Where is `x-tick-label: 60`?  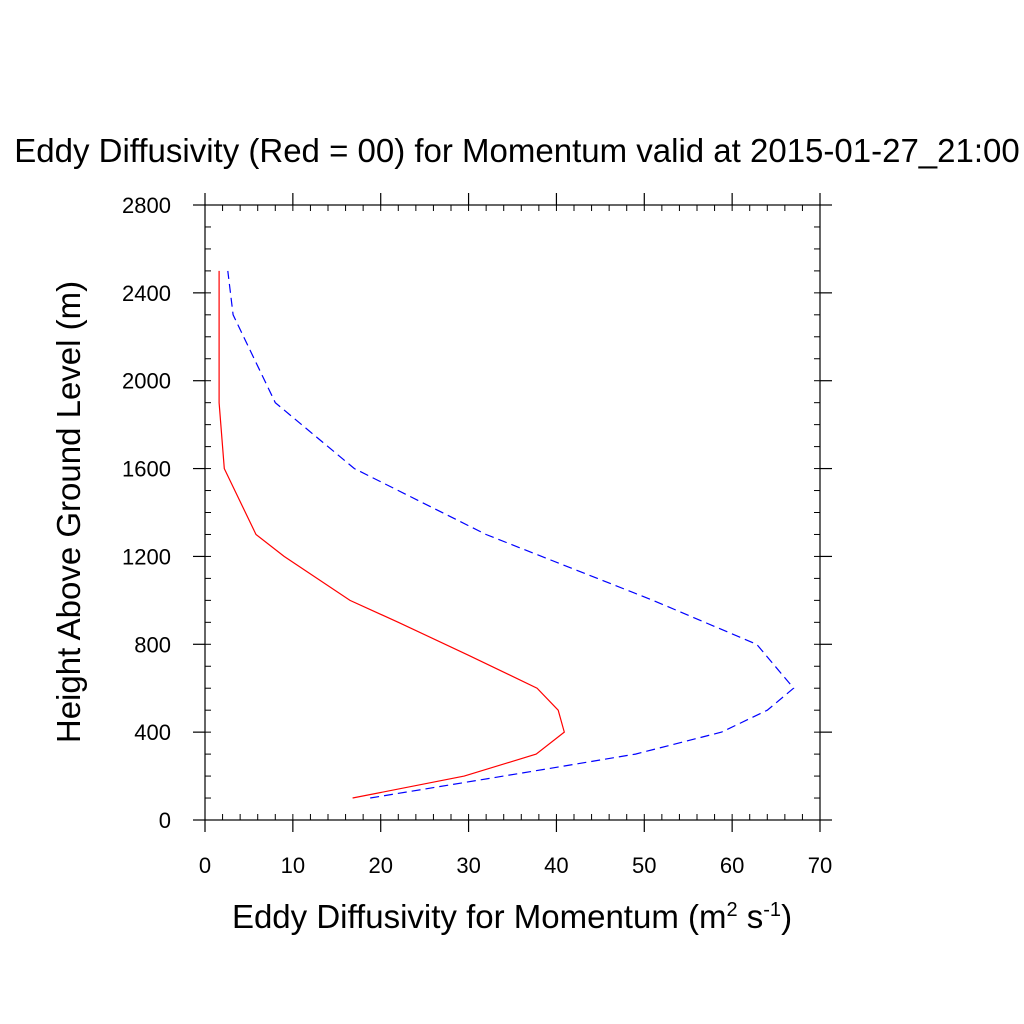
x-tick-label: 60 is located at coordinates (732, 865).